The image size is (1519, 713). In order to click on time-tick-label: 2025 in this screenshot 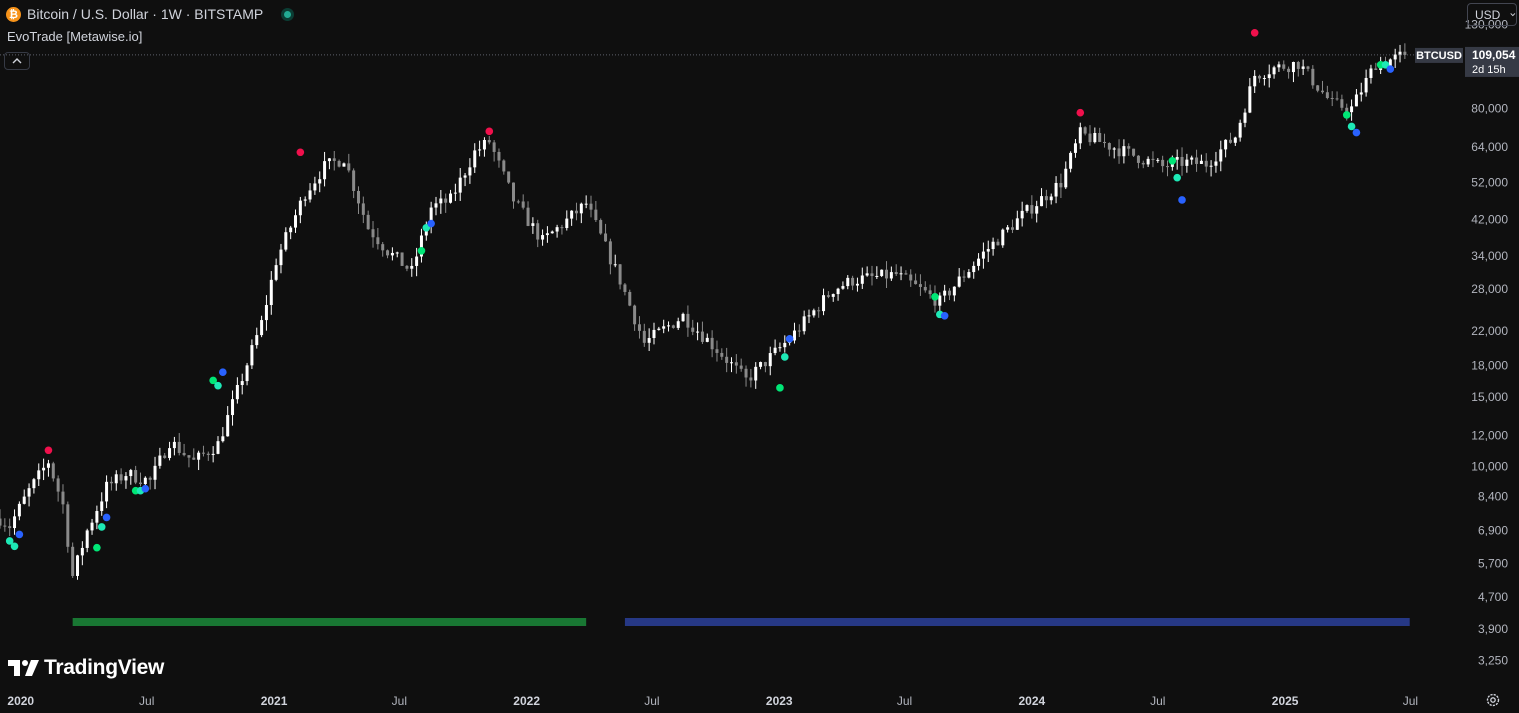, I will do `click(1285, 701)`.